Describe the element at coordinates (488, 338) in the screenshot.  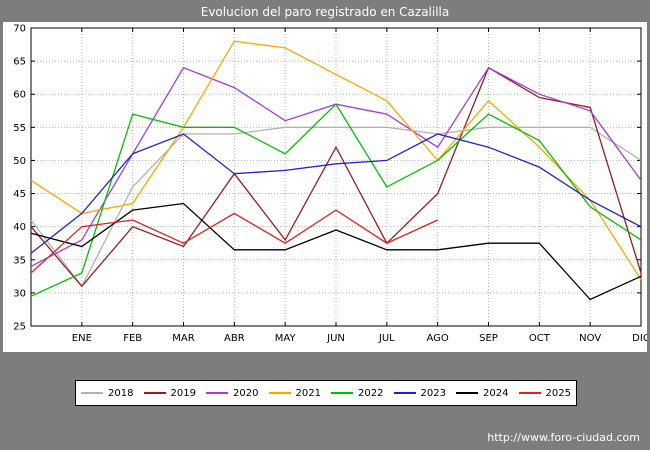
I see `svg-text: SEP` at that location.